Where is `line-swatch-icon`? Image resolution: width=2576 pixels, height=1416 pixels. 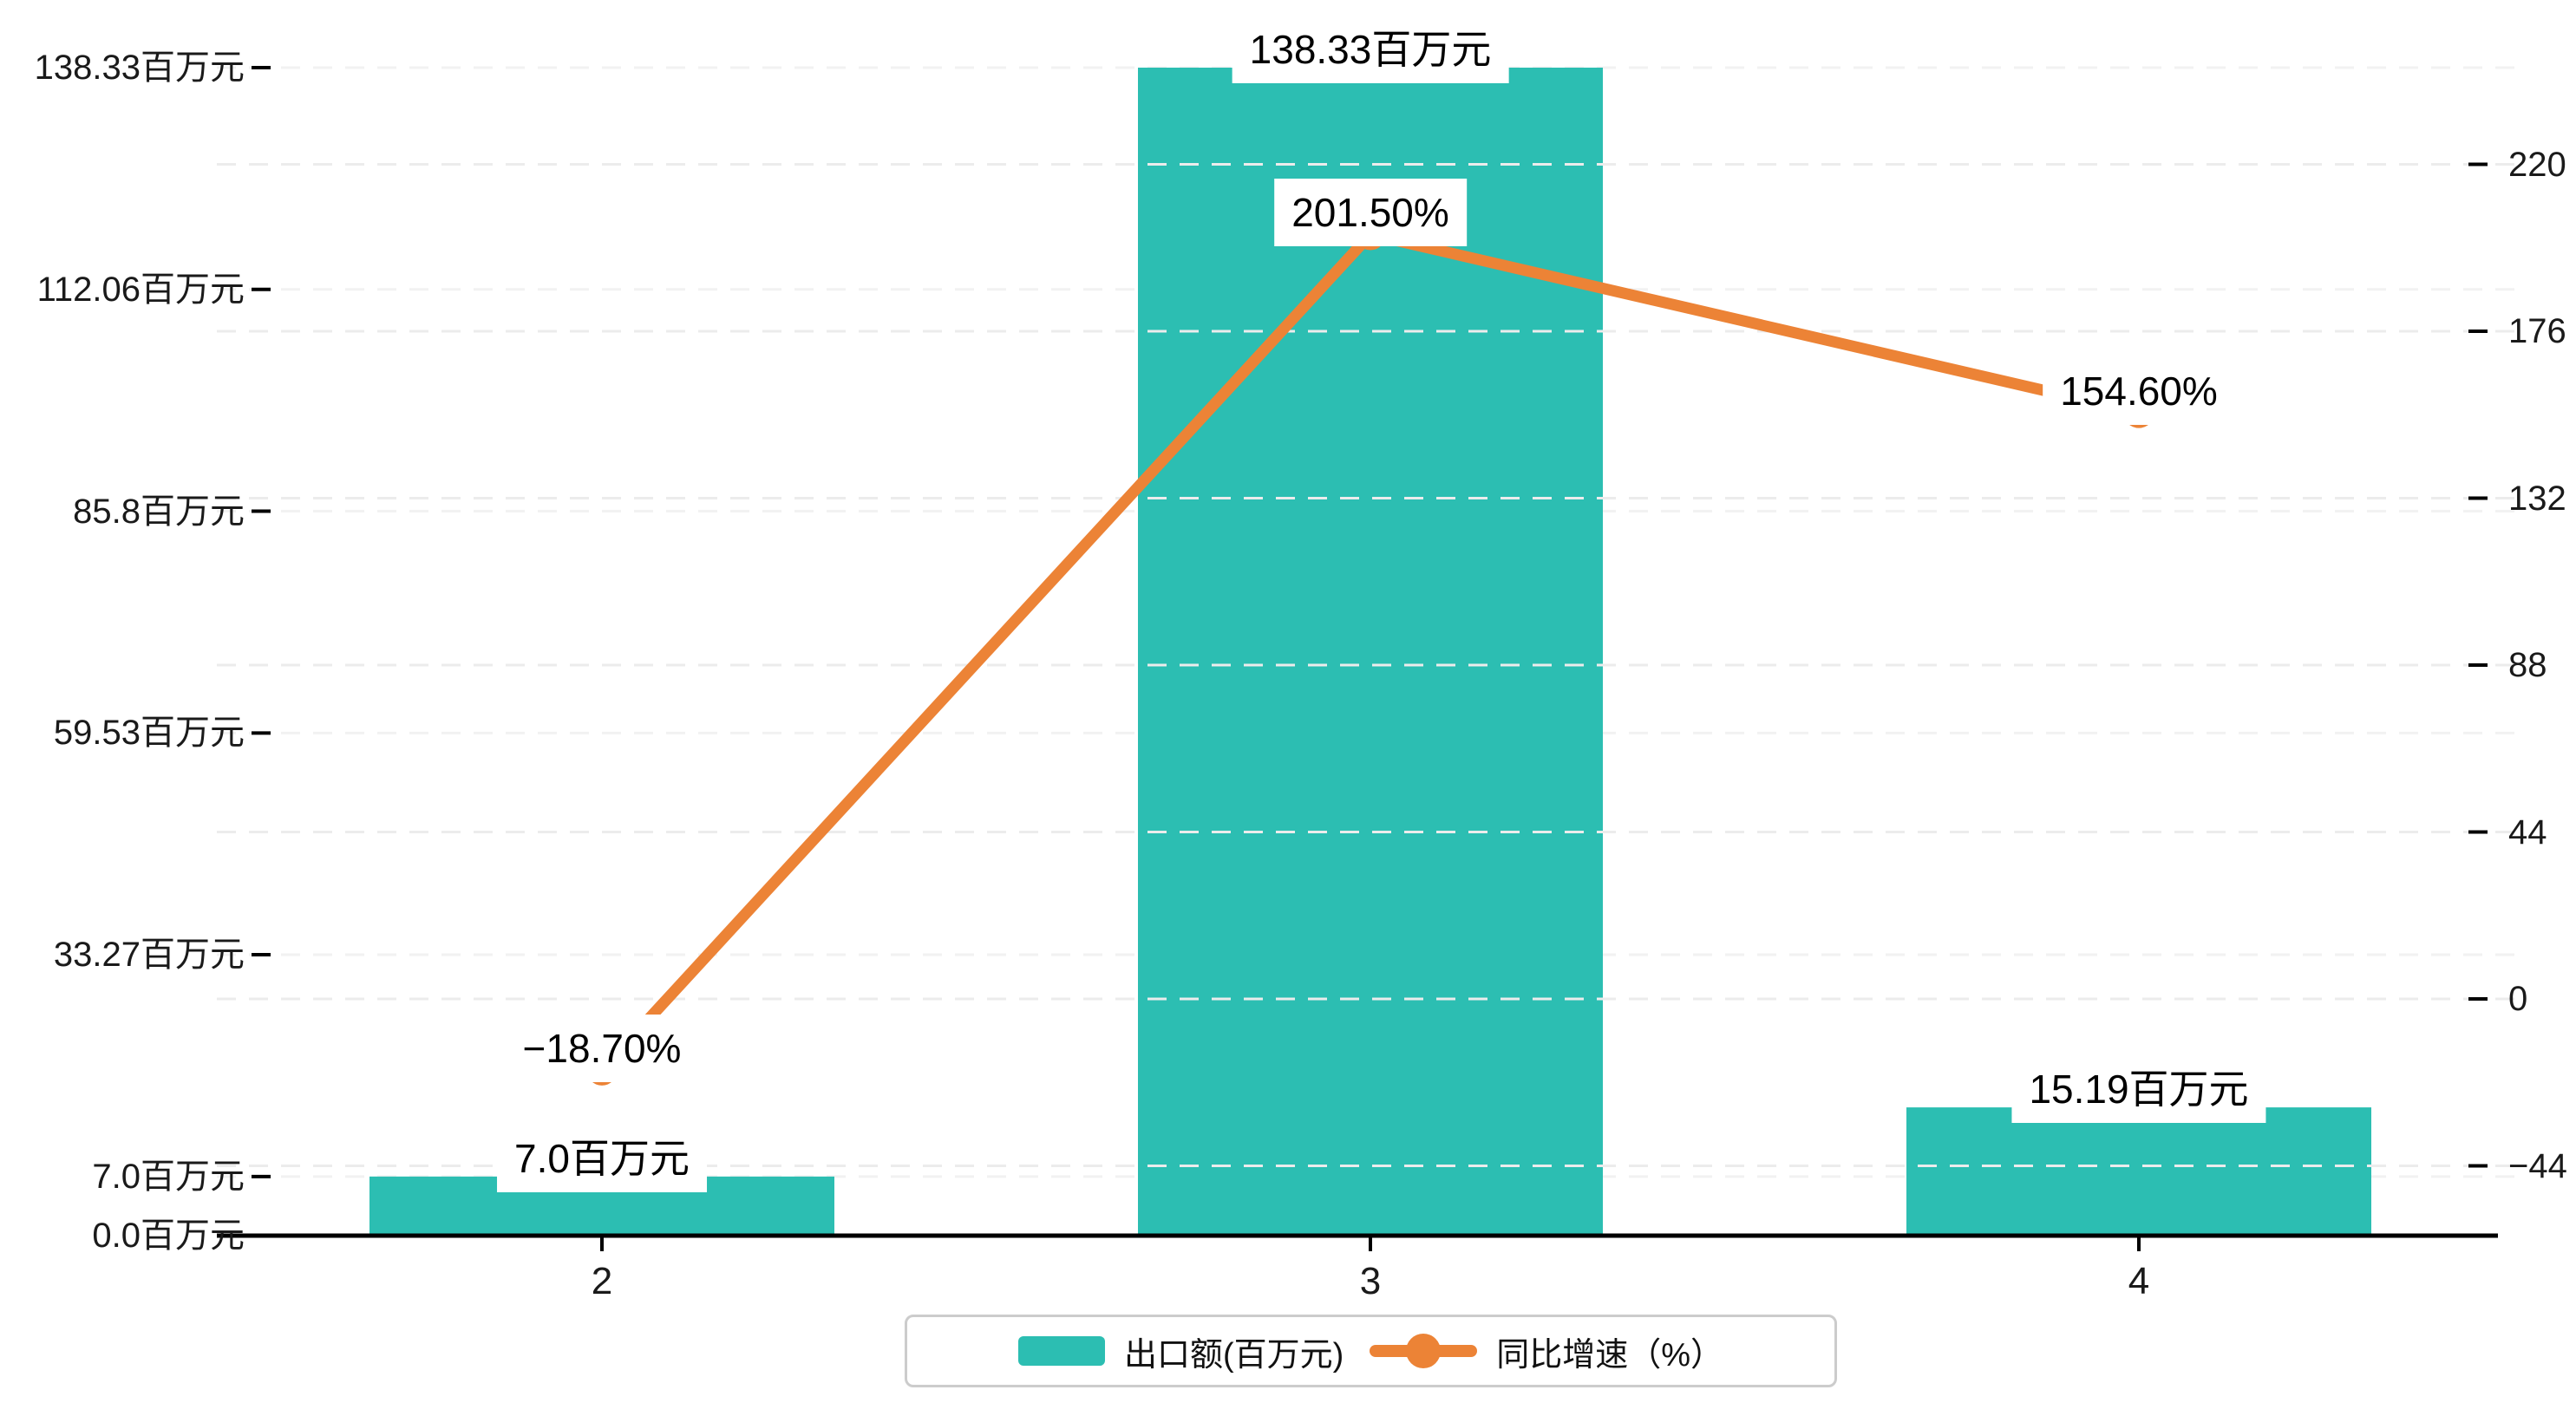
line-swatch-icon is located at coordinates (1424, 1351).